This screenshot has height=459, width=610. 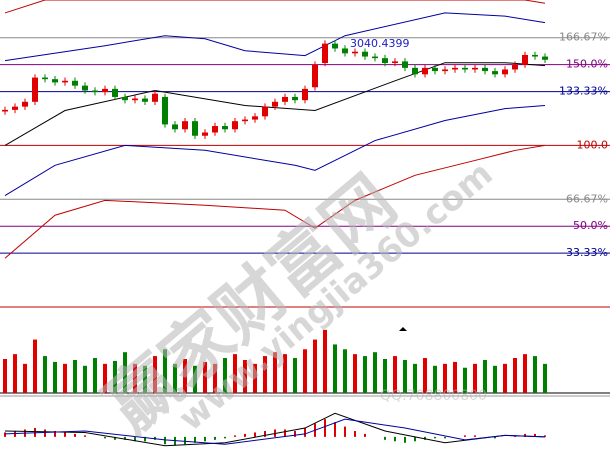 I want to click on watermark-qq: QQ:708800800, so click(x=433, y=396).